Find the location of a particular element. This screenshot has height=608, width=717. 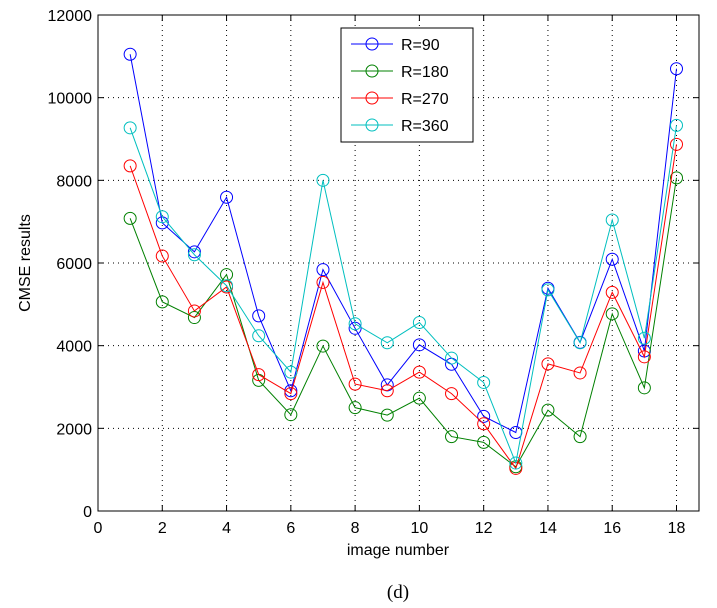

y-tick-label: 12000 is located at coordinates (70, 16).